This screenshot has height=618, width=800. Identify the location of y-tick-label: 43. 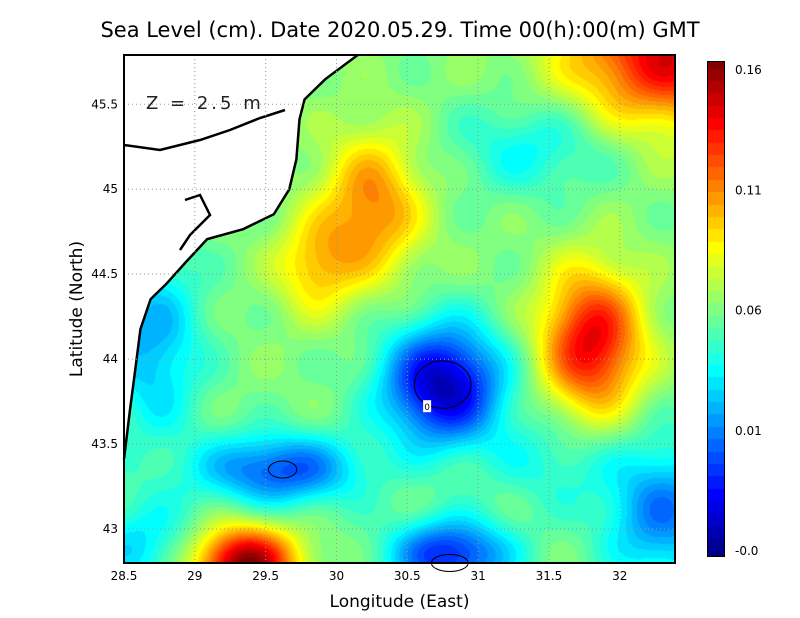
(110, 529).